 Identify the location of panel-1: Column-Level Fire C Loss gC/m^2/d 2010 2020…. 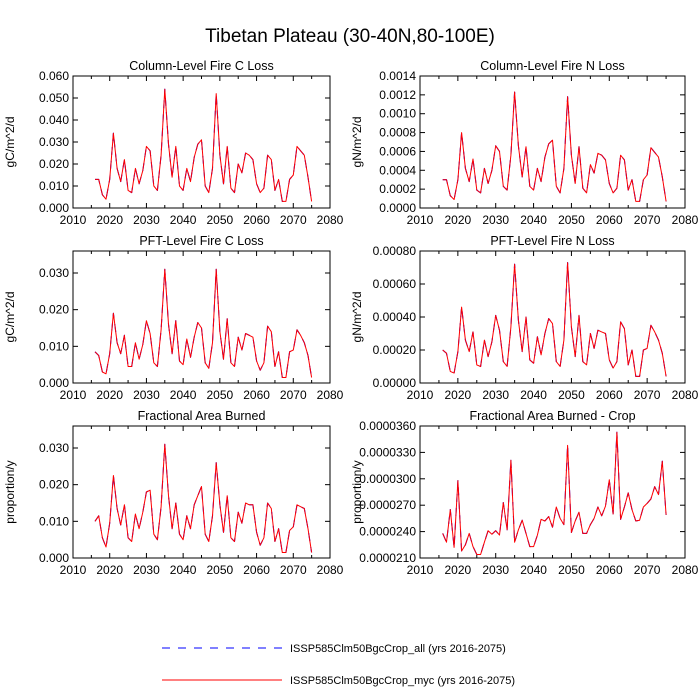
(173, 143).